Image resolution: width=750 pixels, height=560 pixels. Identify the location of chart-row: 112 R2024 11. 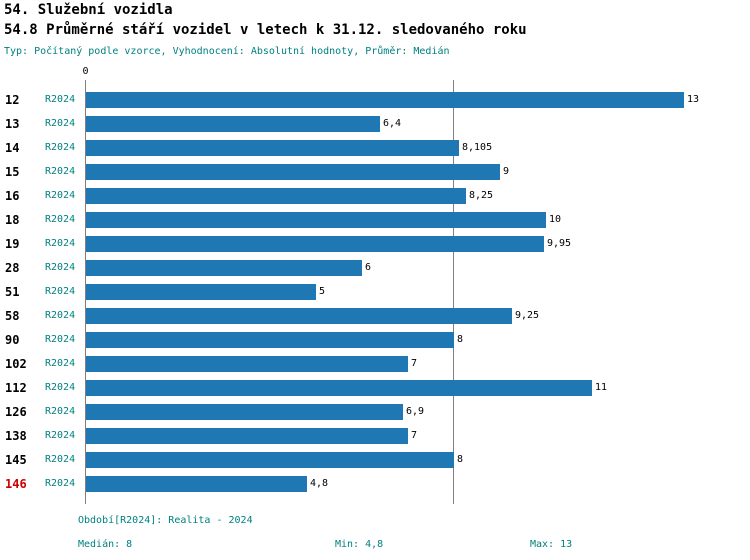
(375, 388).